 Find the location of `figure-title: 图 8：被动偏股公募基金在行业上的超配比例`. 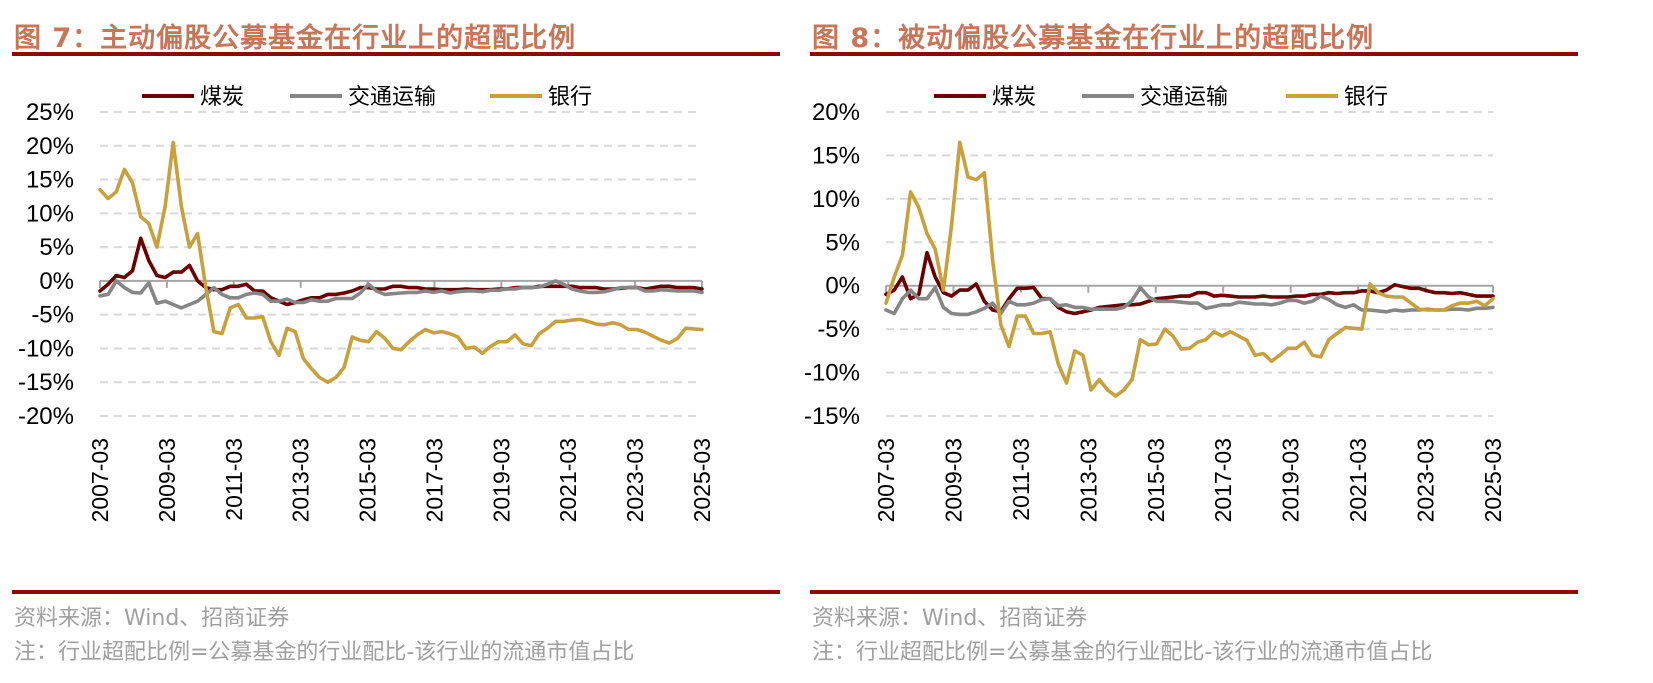

figure-title: 图 8：被动偏股公募基金在行业上的超配比例 is located at coordinates (1093, 38).